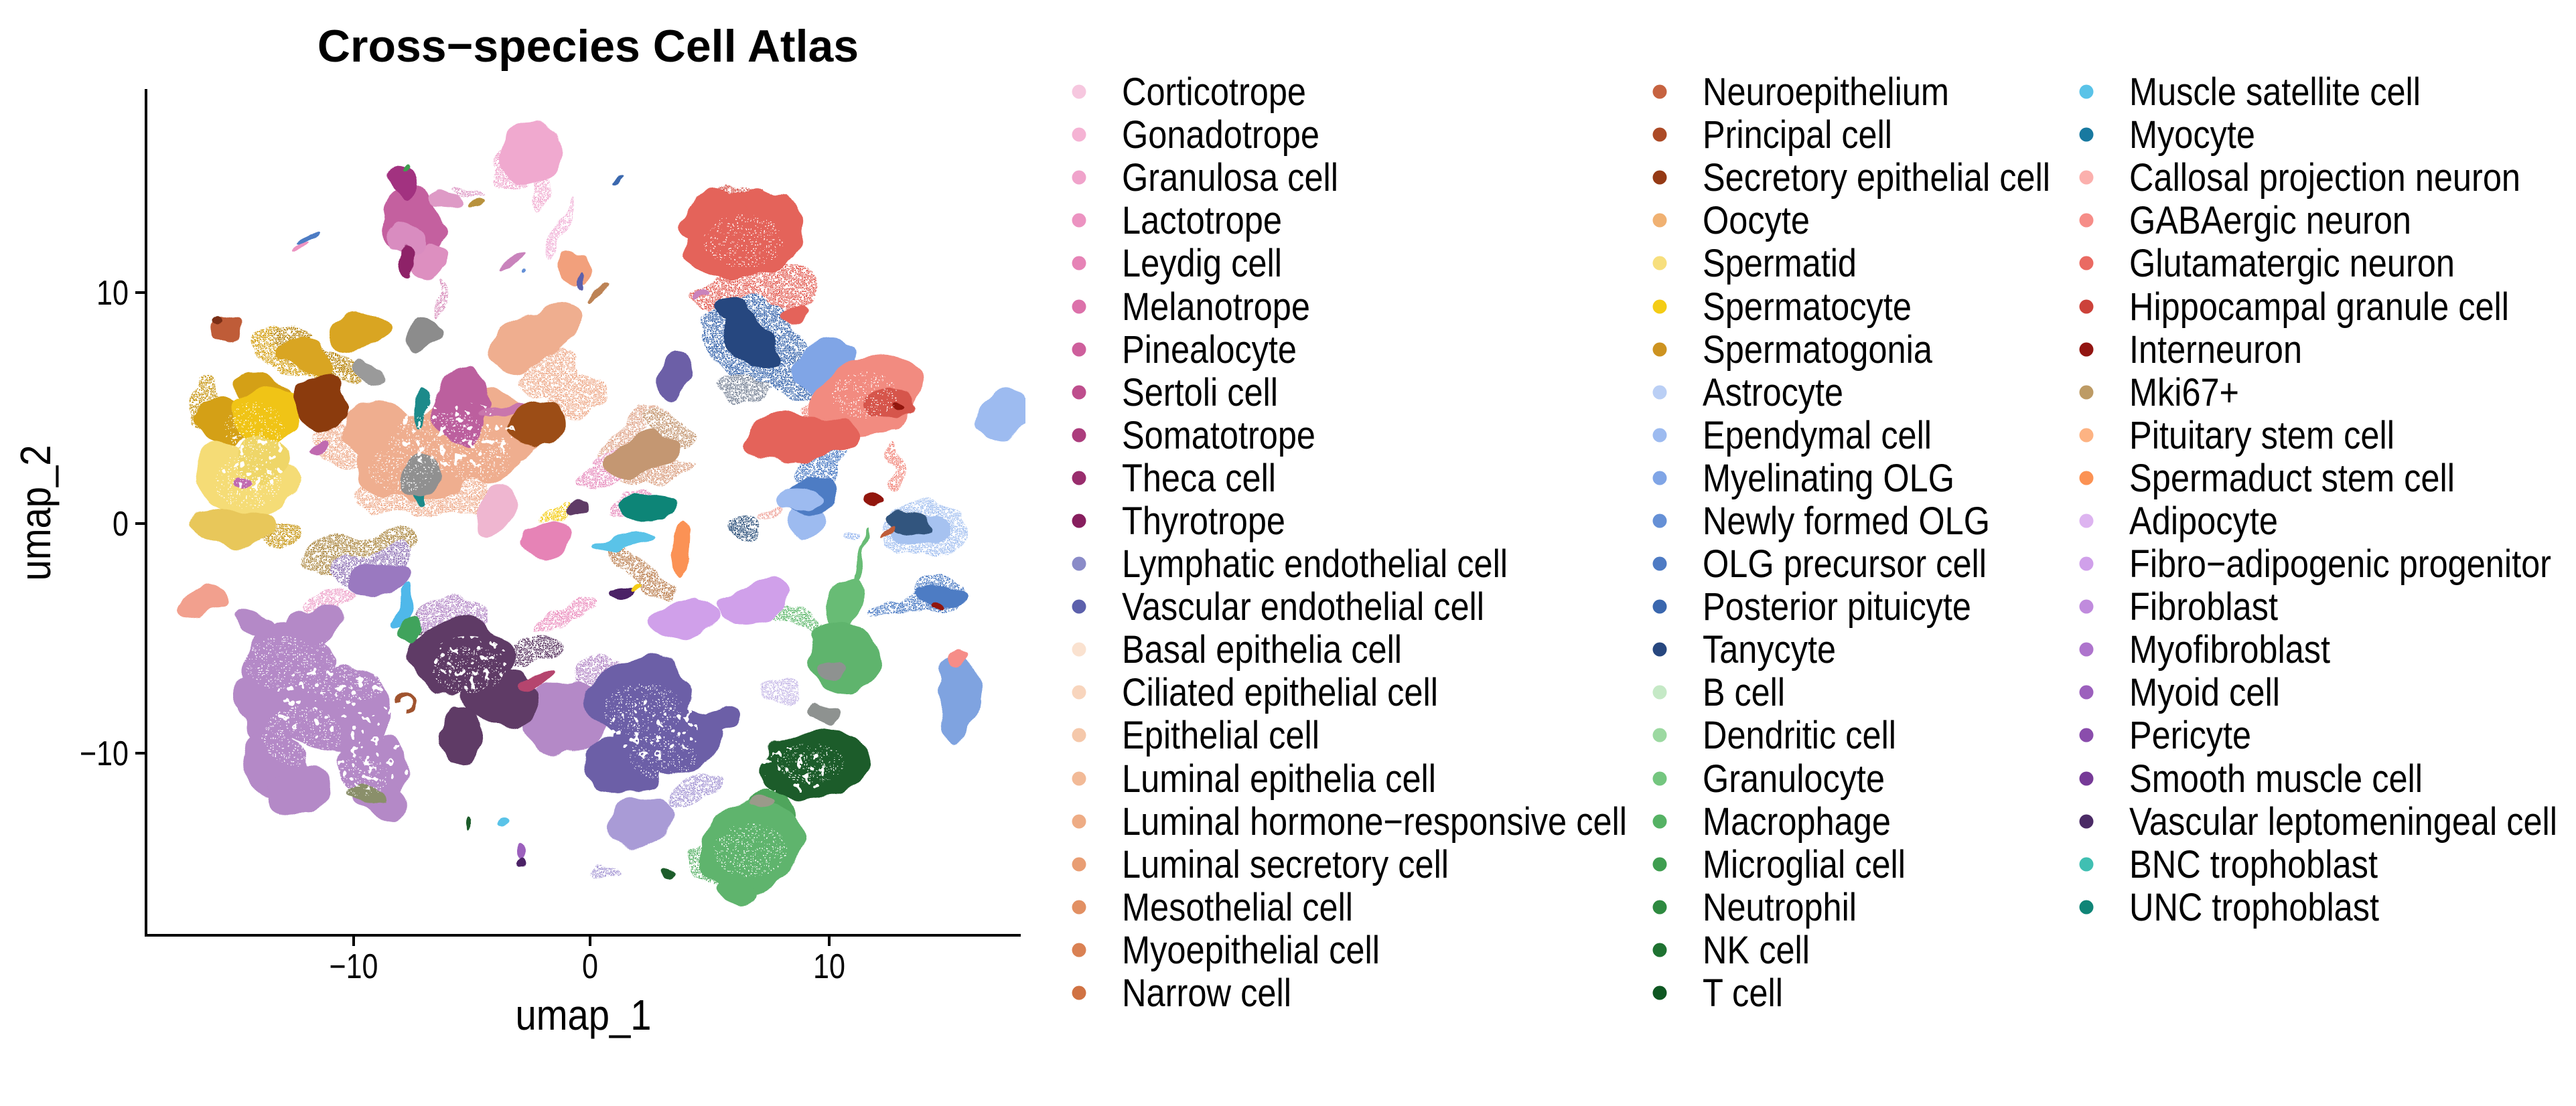 This screenshot has height=1106, width=2576. What do you see at coordinates (1279, 779) in the screenshot?
I see `svg-text: Luminal epithelia cell` at bounding box center [1279, 779].